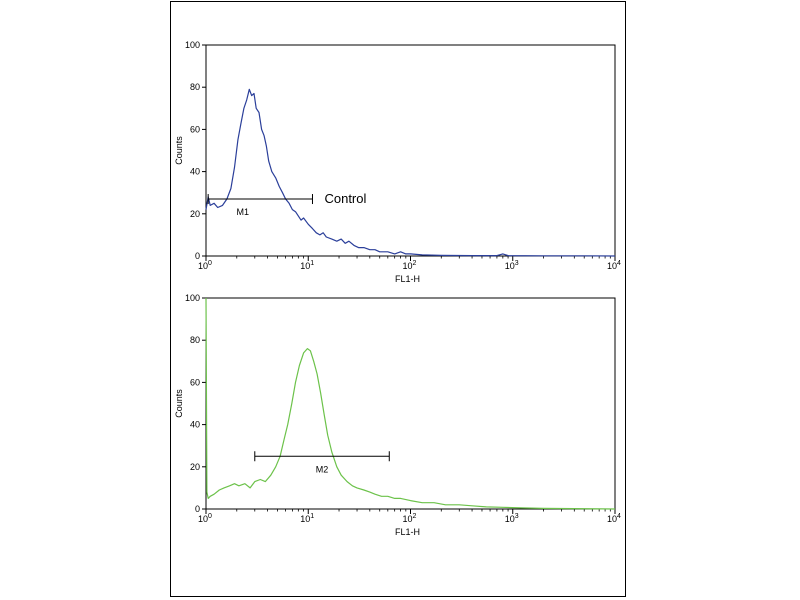  I want to click on marker-label: M2, so click(322, 469).